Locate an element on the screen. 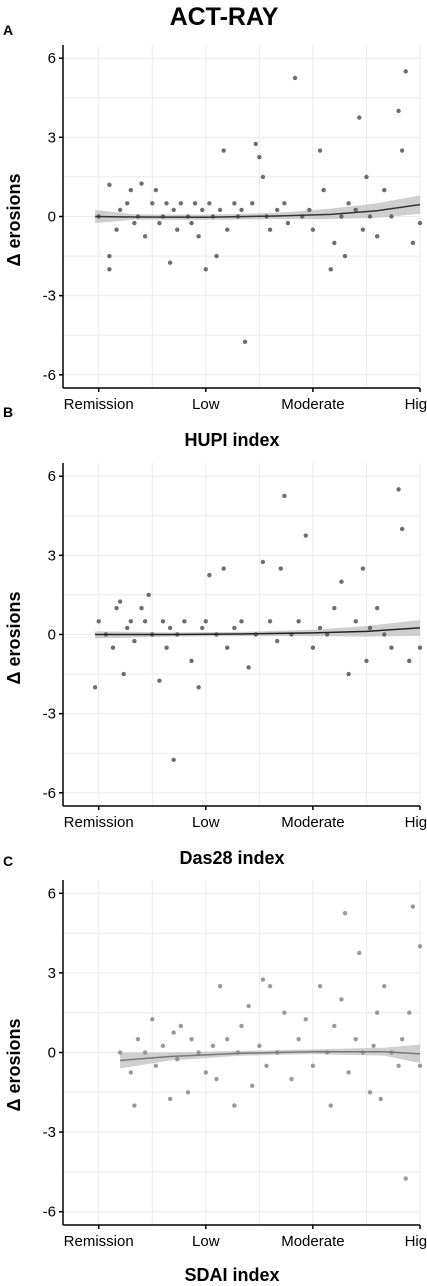  x-tick-label: Low is located at coordinates (206, 822).